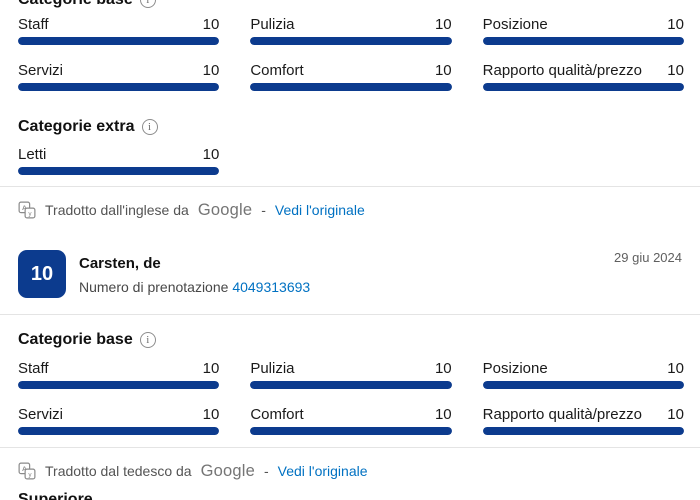  What do you see at coordinates (55, 495) in the screenshot?
I see `next-section-title: Superiore` at bounding box center [55, 495].